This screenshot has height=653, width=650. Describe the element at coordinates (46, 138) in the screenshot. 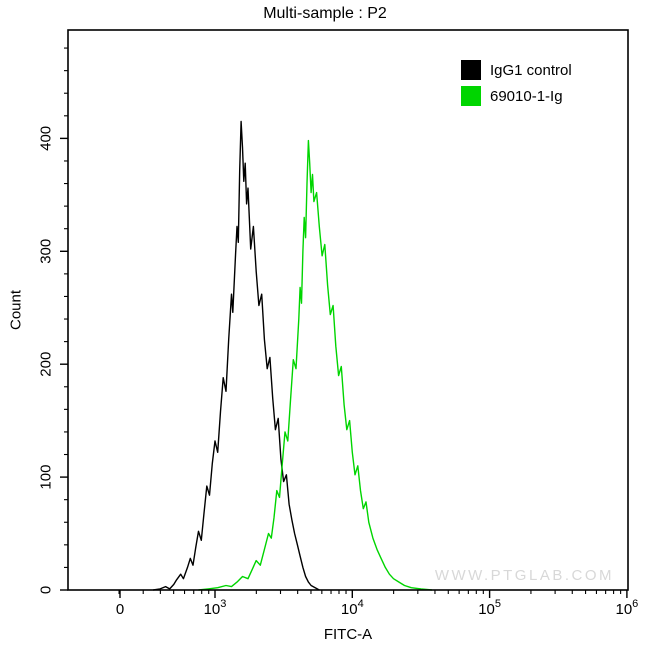

I see `y-tick-label: 400` at that location.